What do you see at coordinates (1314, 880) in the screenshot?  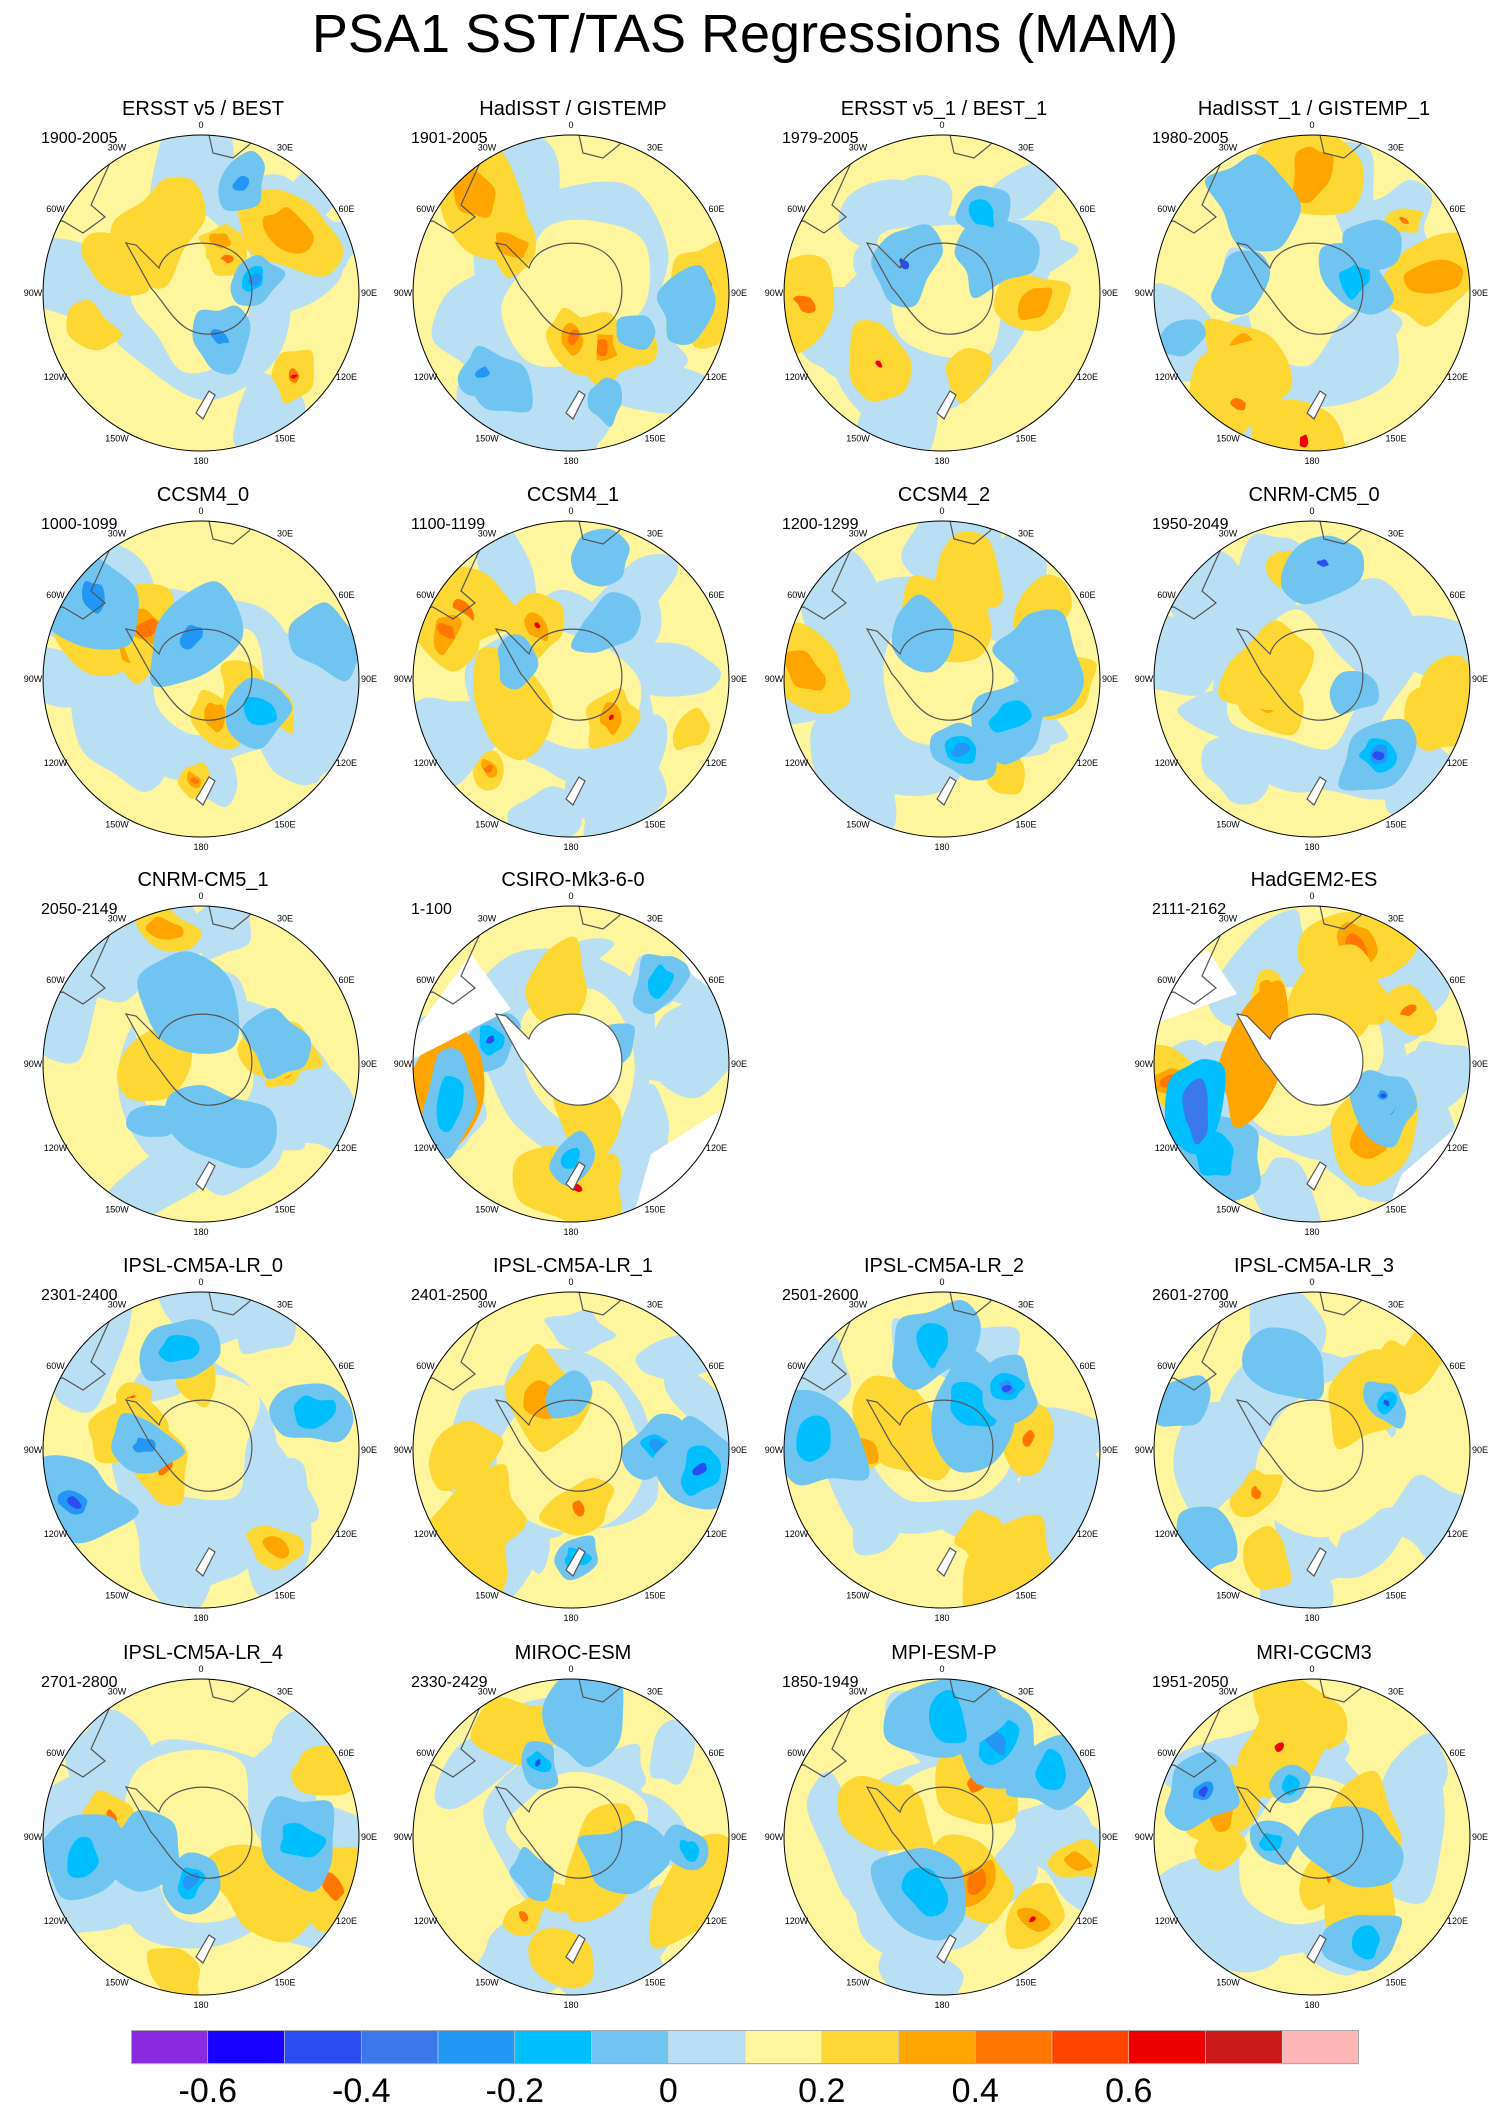 I see `panel-title: HadGEM2-ES` at bounding box center [1314, 880].